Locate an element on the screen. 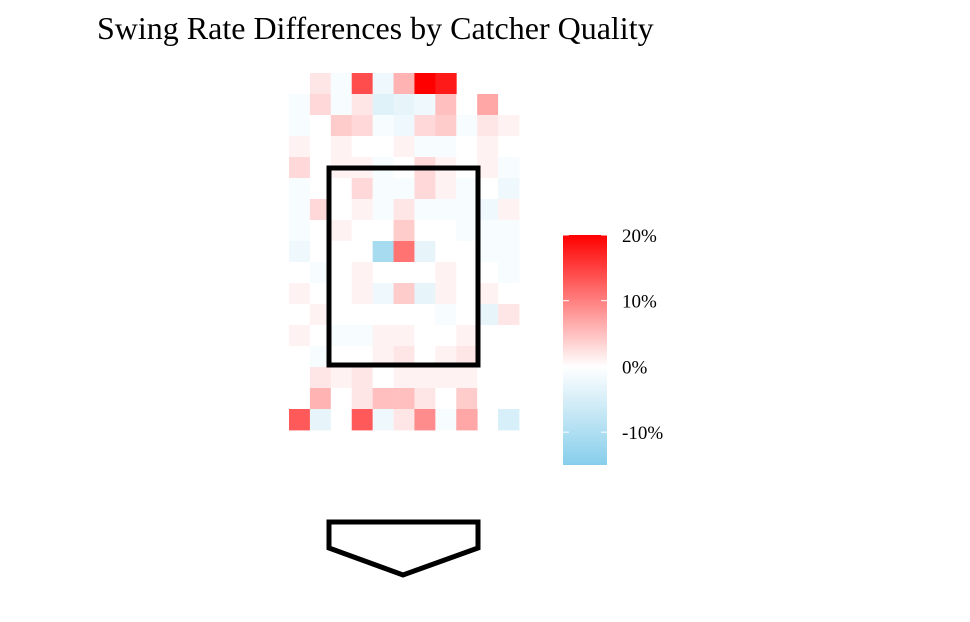  colorbar-tick-label: 0% is located at coordinates (635, 367).